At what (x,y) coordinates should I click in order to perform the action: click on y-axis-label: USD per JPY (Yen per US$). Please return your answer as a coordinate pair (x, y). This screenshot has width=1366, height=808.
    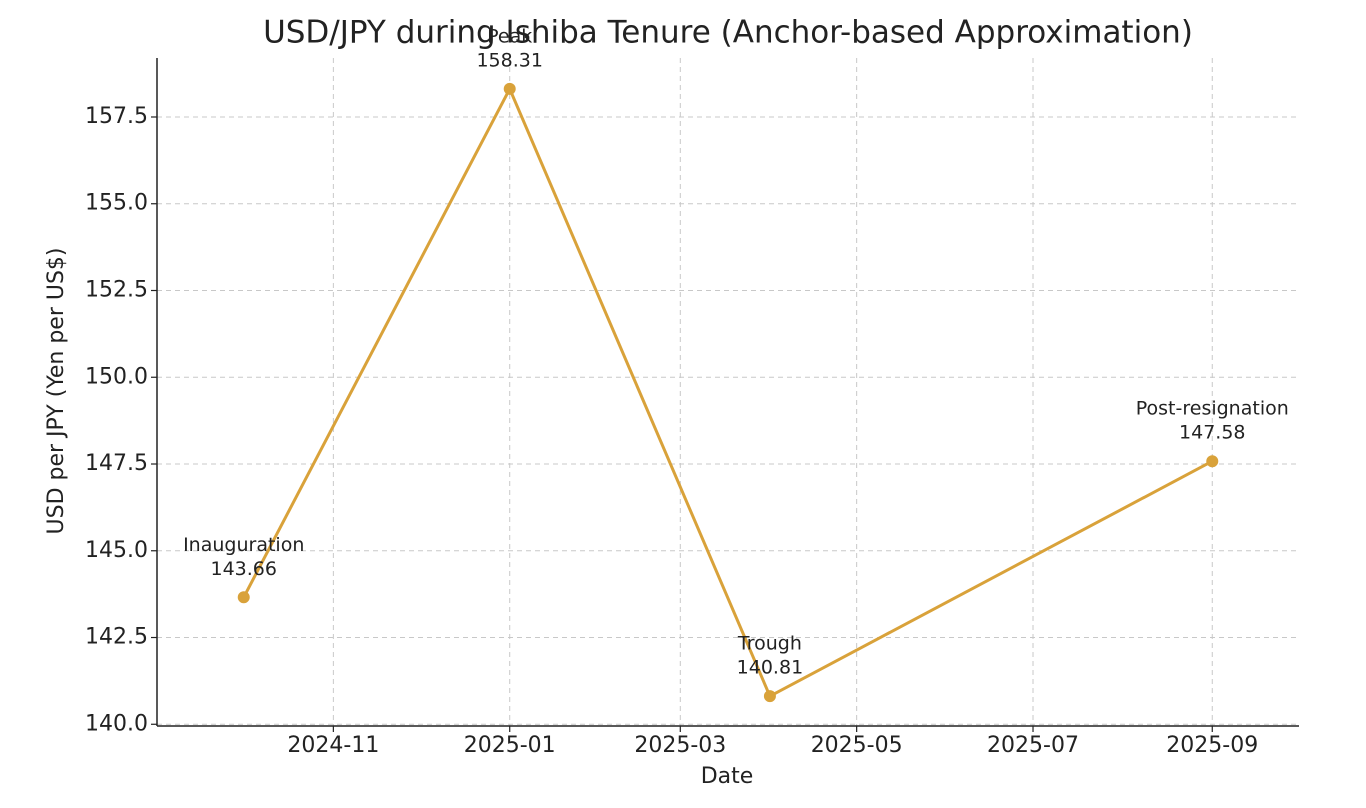
    Looking at the image, I should click on (56, 391).